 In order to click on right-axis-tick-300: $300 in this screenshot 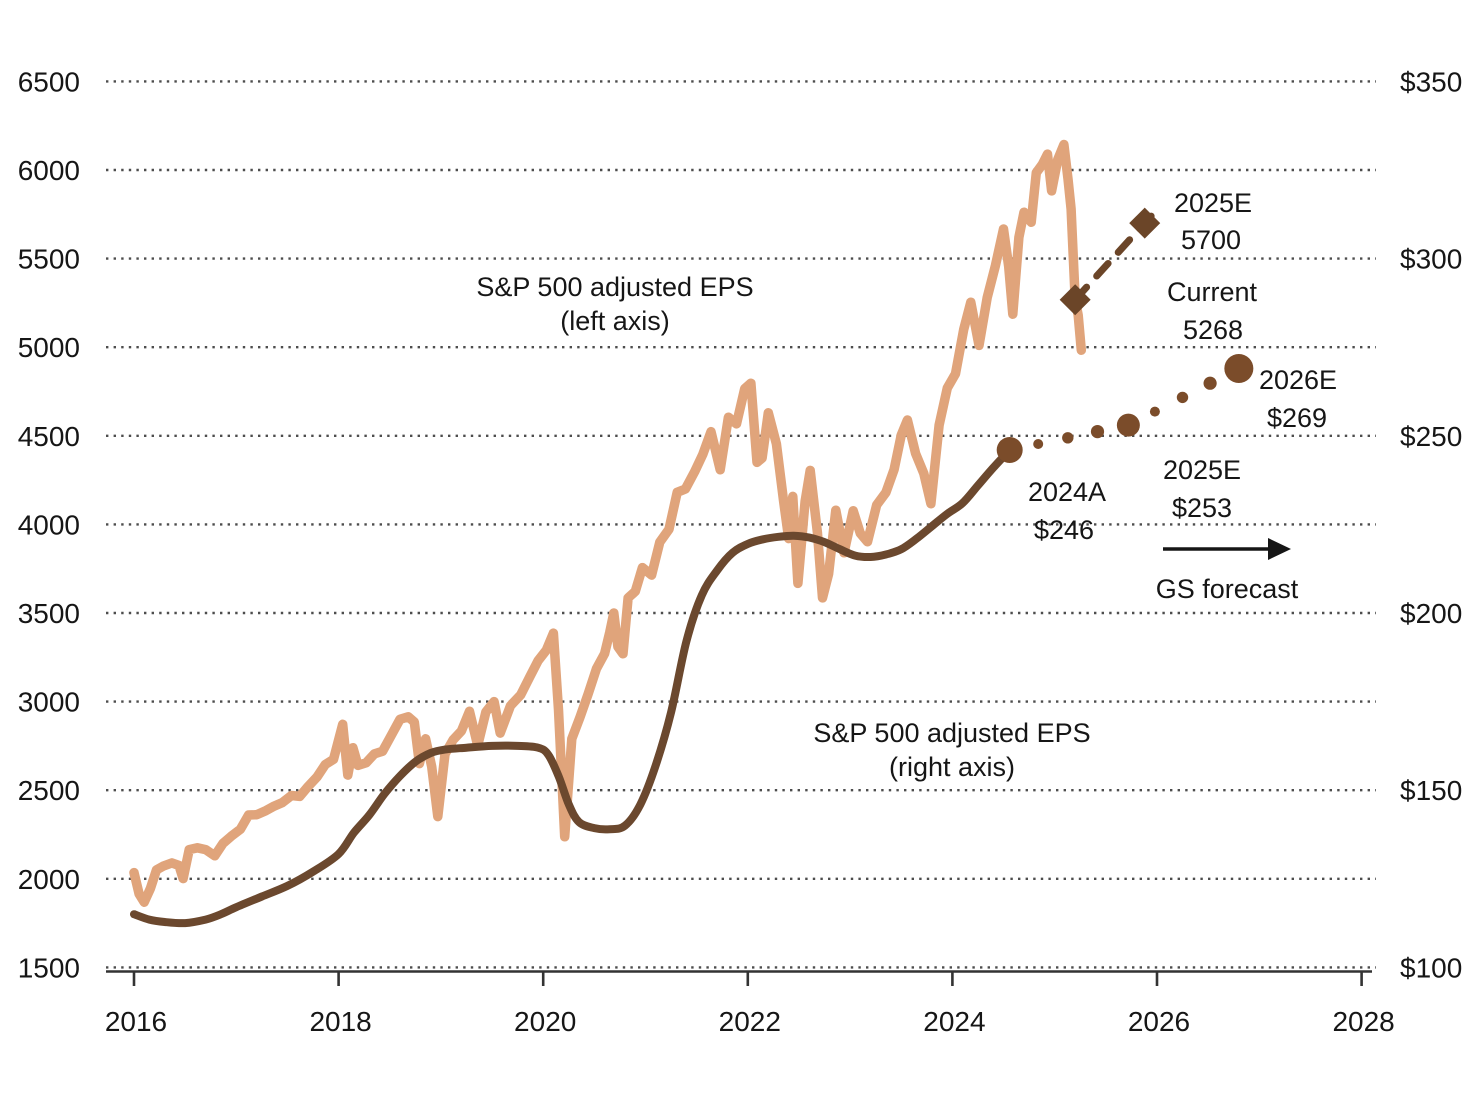, I will do `click(1431, 259)`.